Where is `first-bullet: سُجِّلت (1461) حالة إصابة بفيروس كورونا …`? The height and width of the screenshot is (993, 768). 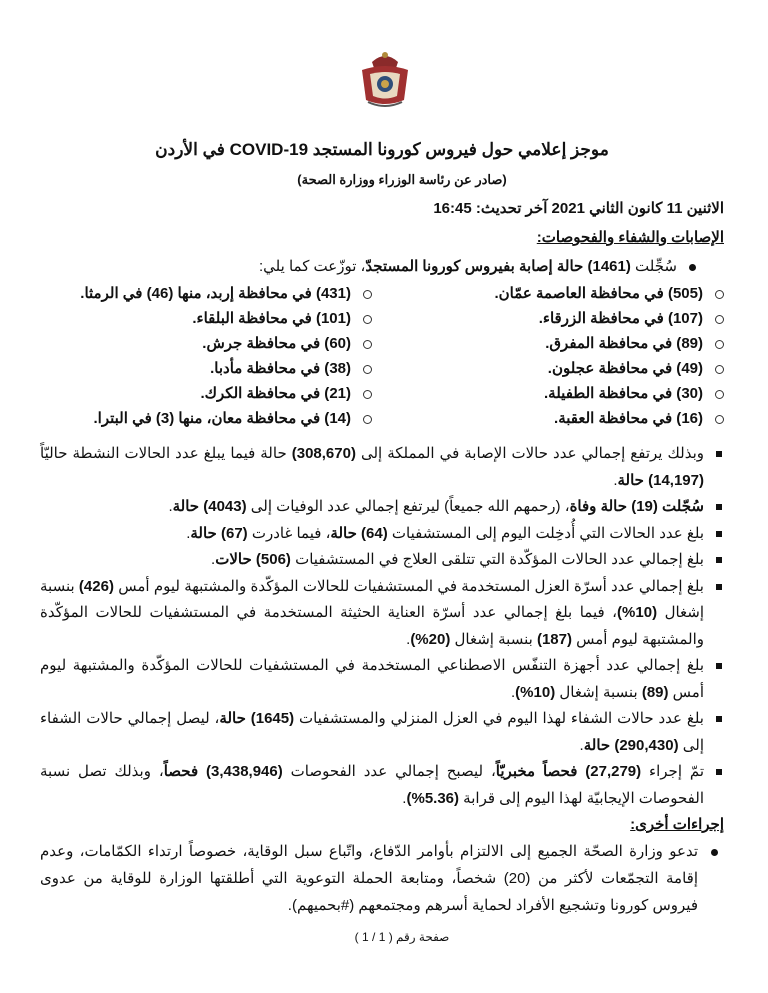 first-bullet: سُجِّلت (1461) حالة إصابة بفيروس كورونا … is located at coordinates (368, 266).